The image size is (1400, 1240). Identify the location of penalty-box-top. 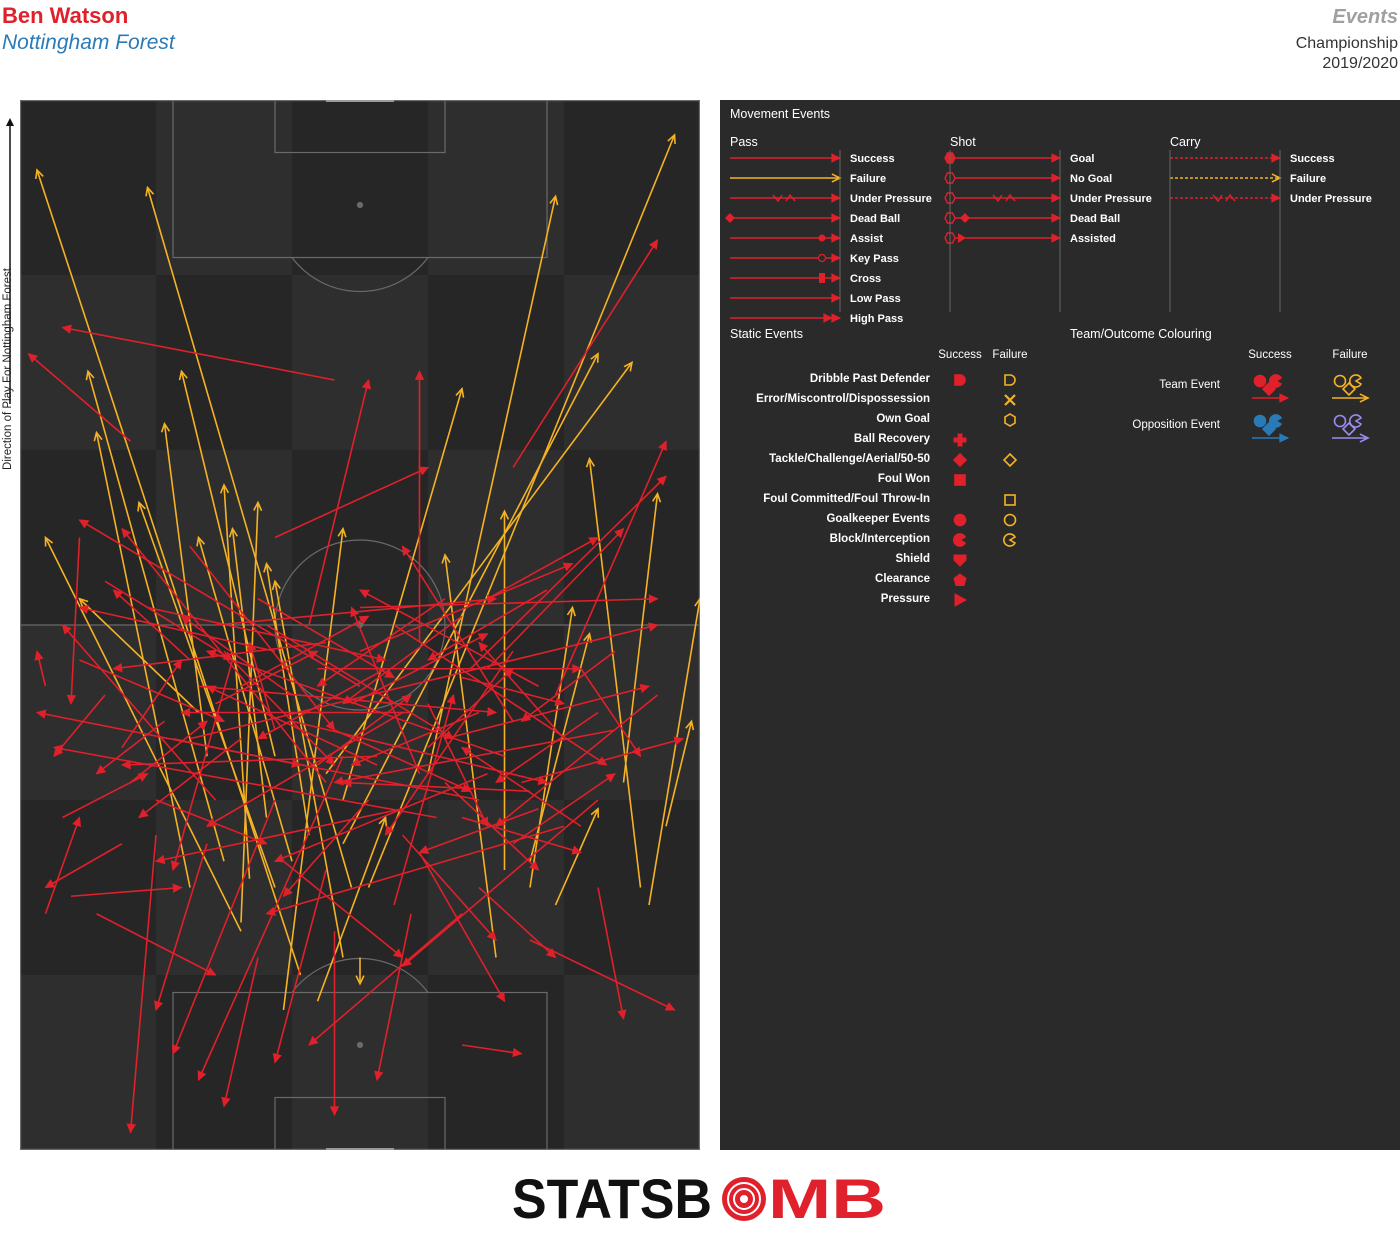
(360, 179).